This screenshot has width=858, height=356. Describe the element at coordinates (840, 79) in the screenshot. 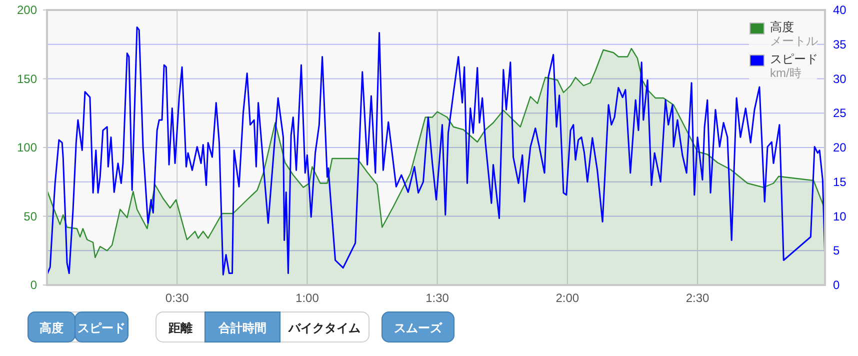

I see `y2-tick-label: 30` at that location.